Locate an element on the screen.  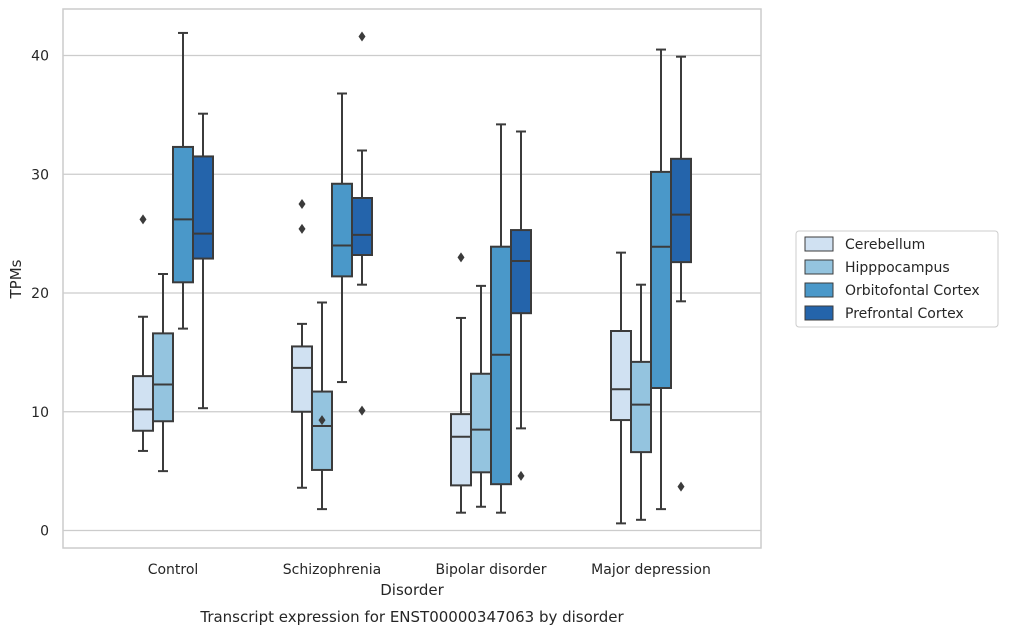
y-tick-label: 40 is located at coordinates (40, 57).